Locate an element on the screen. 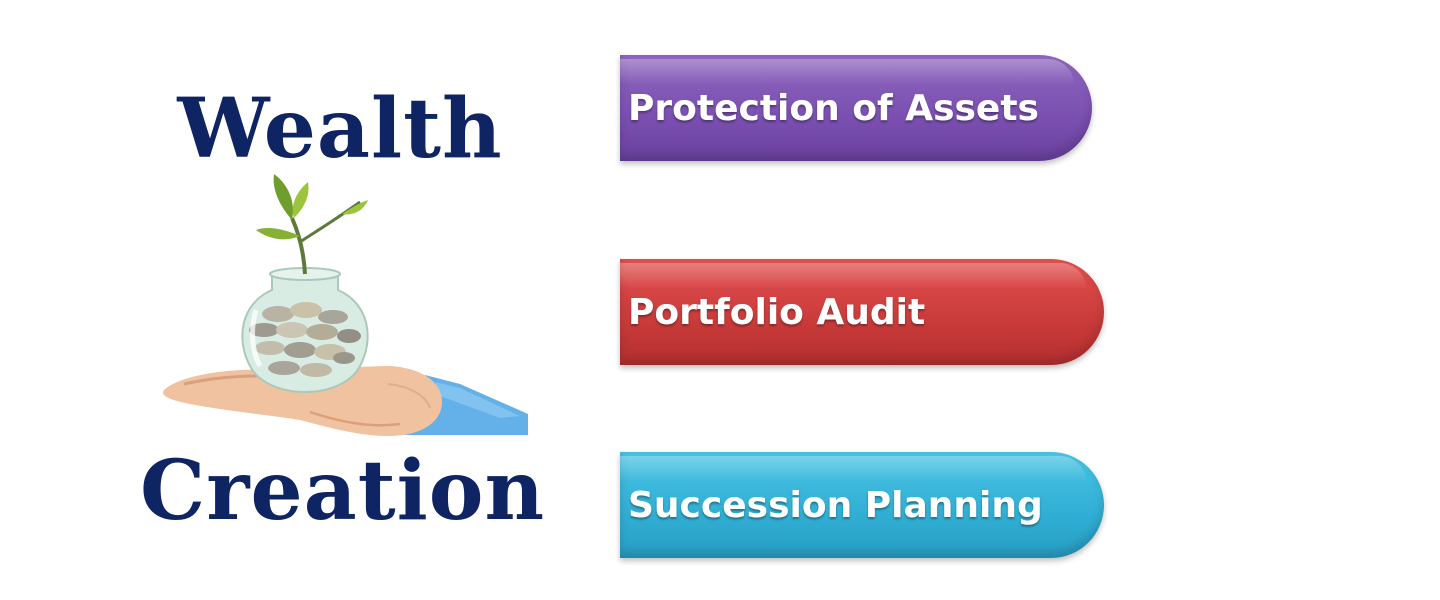 This screenshot has height=600, width=1440. protection-of-assets-button: Protection of Assets is located at coordinates (856, 108).